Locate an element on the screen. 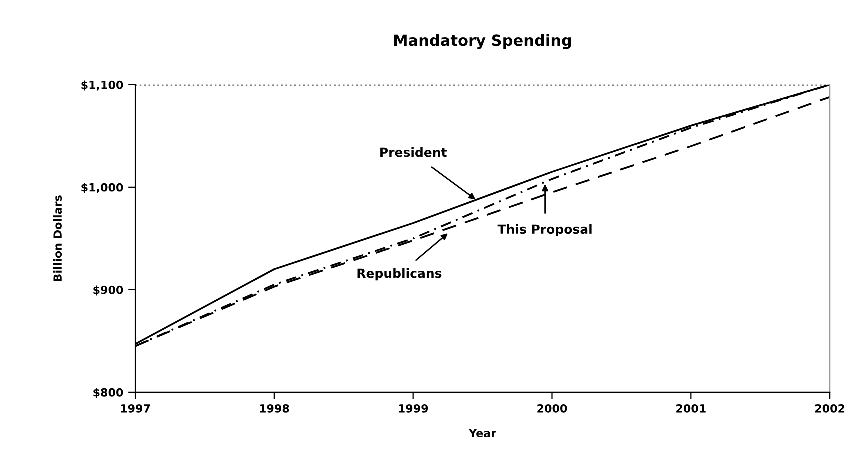 The height and width of the screenshot is (459, 847). chart-title: Mandatory Spending is located at coordinates (483, 42).